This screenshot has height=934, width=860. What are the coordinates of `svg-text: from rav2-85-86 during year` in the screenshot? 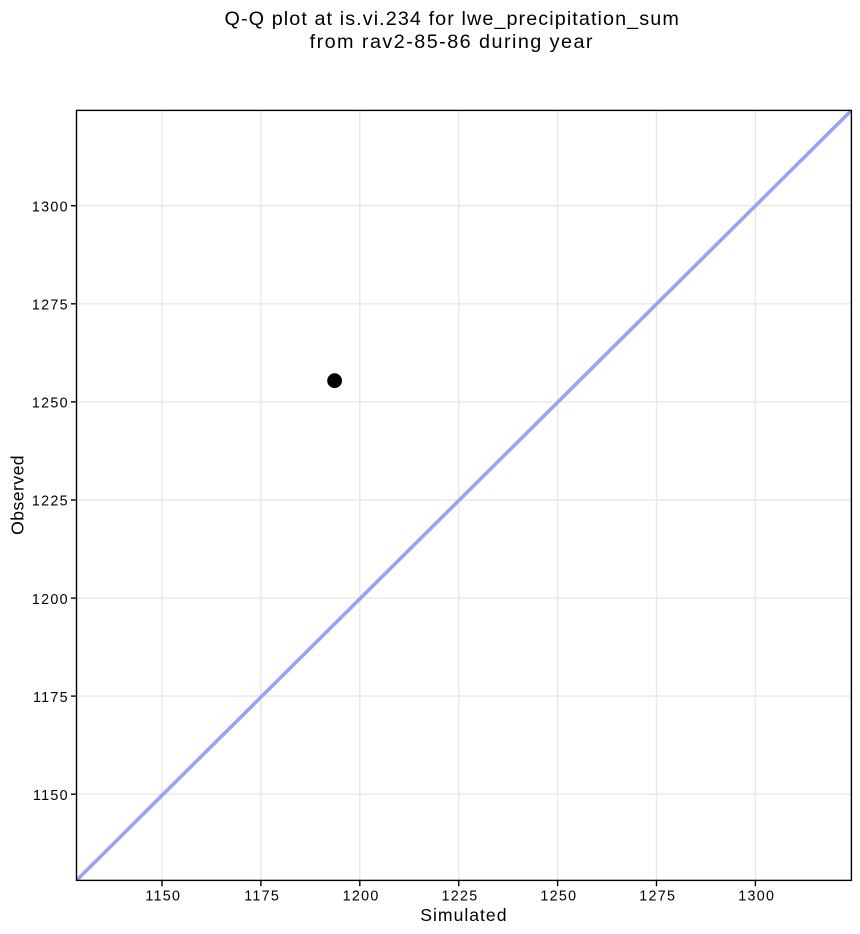 It's located at (452, 42).